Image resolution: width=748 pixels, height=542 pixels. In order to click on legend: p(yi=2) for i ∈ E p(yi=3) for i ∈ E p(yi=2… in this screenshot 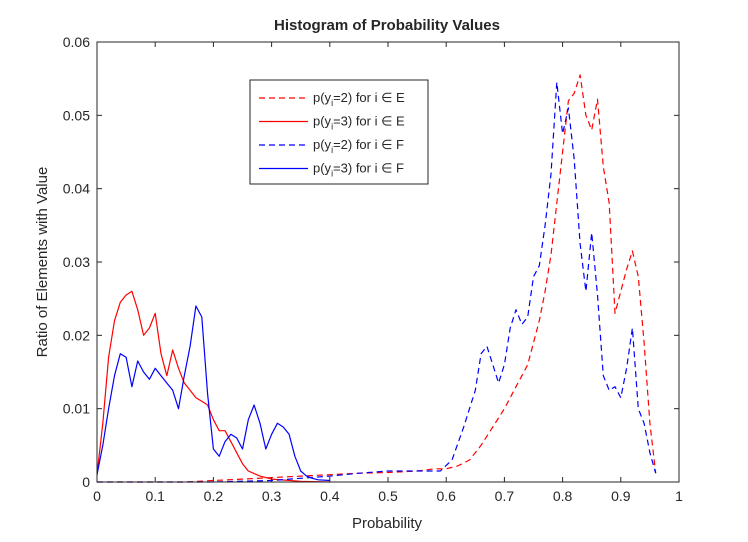, I will do `click(339, 132)`.